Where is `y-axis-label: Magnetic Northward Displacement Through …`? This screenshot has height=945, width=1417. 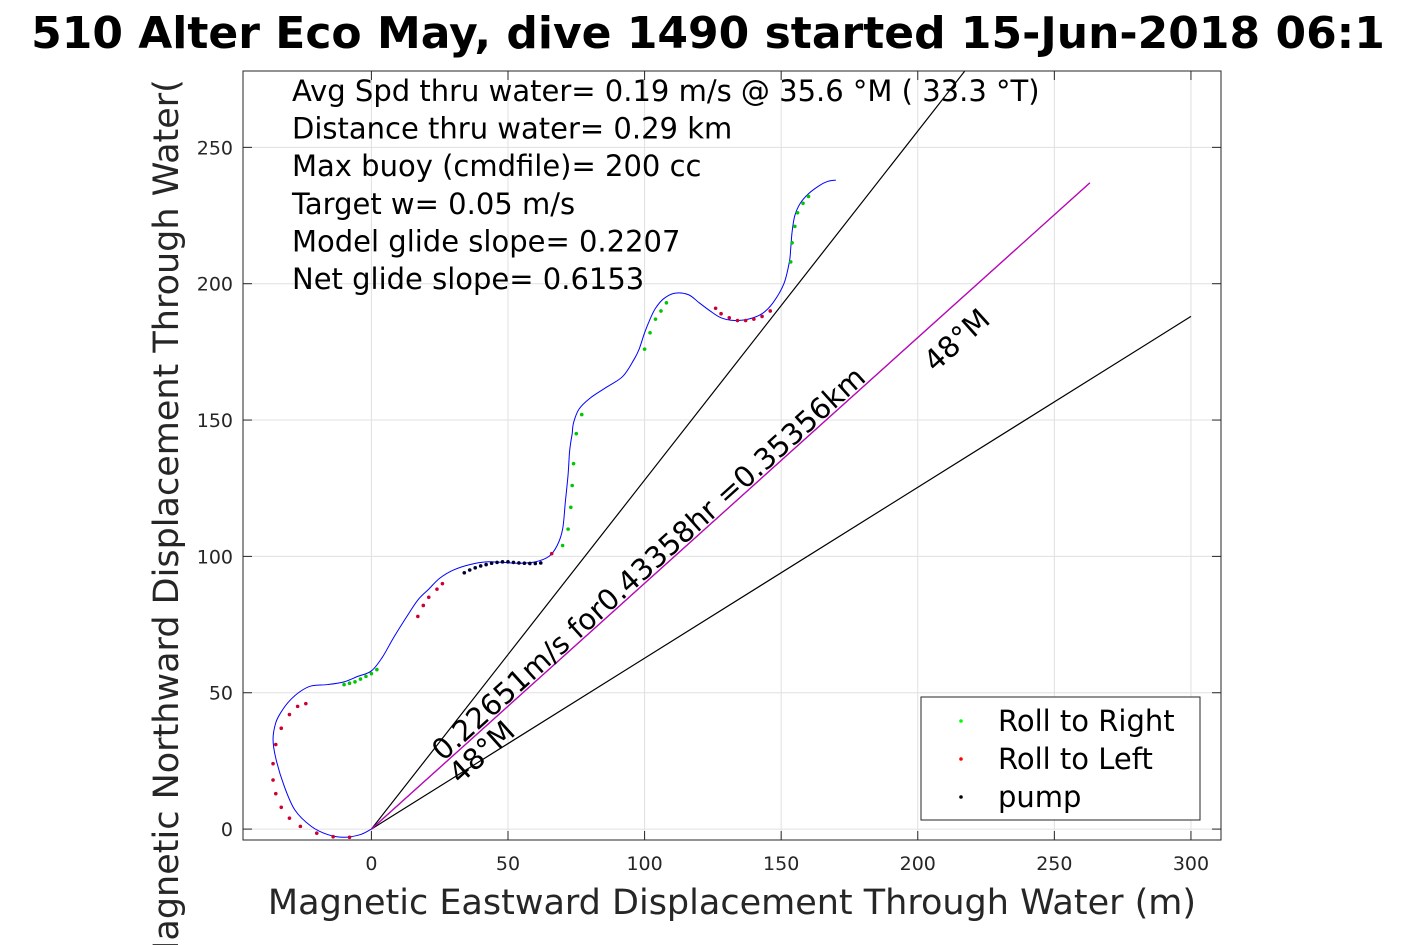 y-axis-label: Magnetic Northward Displacement Through … is located at coordinates (167, 512).